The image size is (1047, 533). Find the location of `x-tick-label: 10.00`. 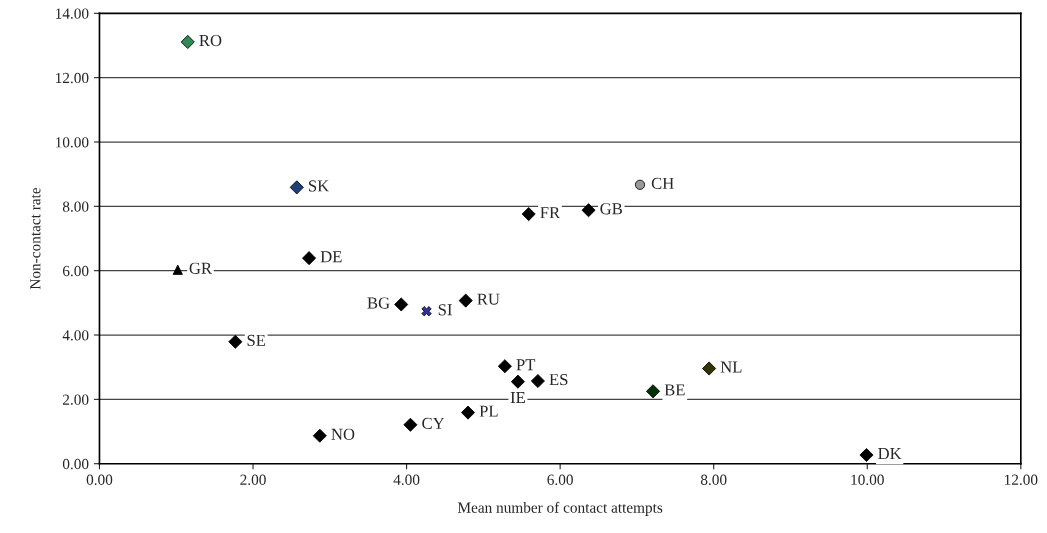

x-tick-label: 10.00 is located at coordinates (867, 479).